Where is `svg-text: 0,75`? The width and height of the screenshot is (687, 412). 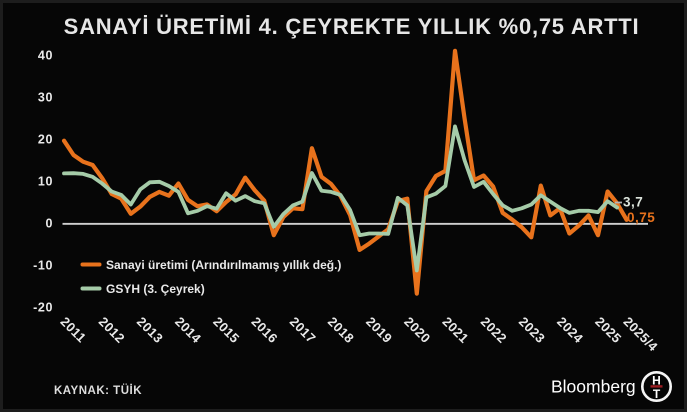
svg-text: 0,75 is located at coordinates (641, 217).